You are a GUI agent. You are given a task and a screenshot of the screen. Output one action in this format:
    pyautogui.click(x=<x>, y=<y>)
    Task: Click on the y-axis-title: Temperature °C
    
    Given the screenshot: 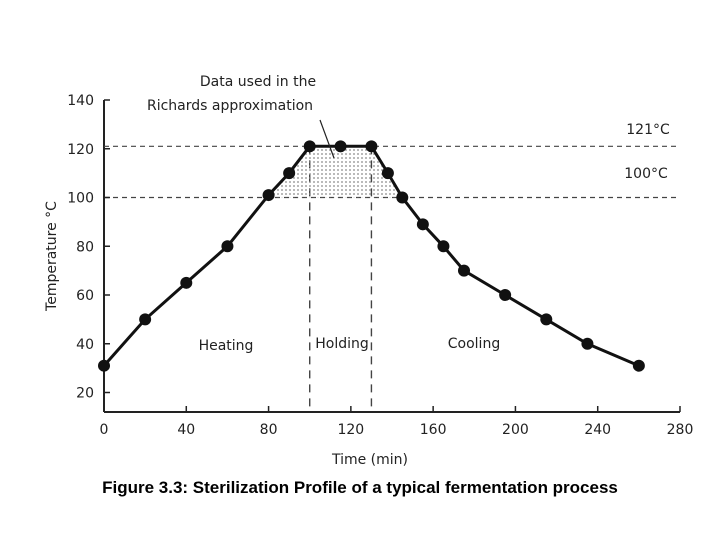 What is the action you would take?
    pyautogui.click(x=52, y=256)
    